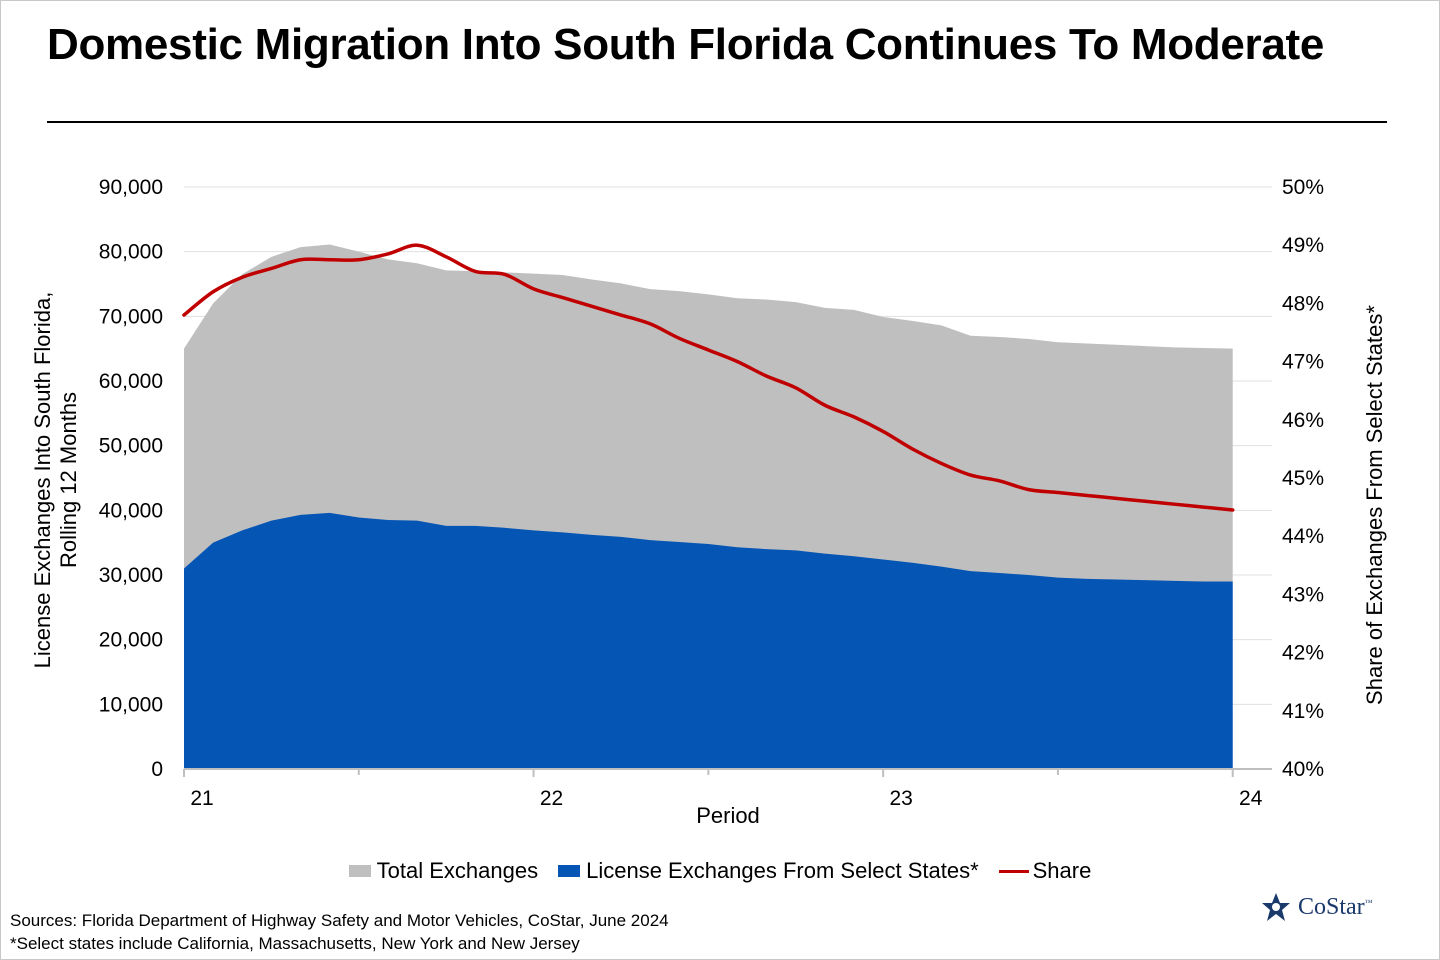  Describe the element at coordinates (1303, 187) in the screenshot. I see `y-right-tick-label: 50%` at that location.